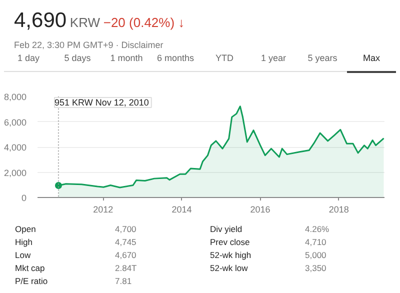 The image size is (400, 293). I want to click on text: Div yield, so click(226, 229).